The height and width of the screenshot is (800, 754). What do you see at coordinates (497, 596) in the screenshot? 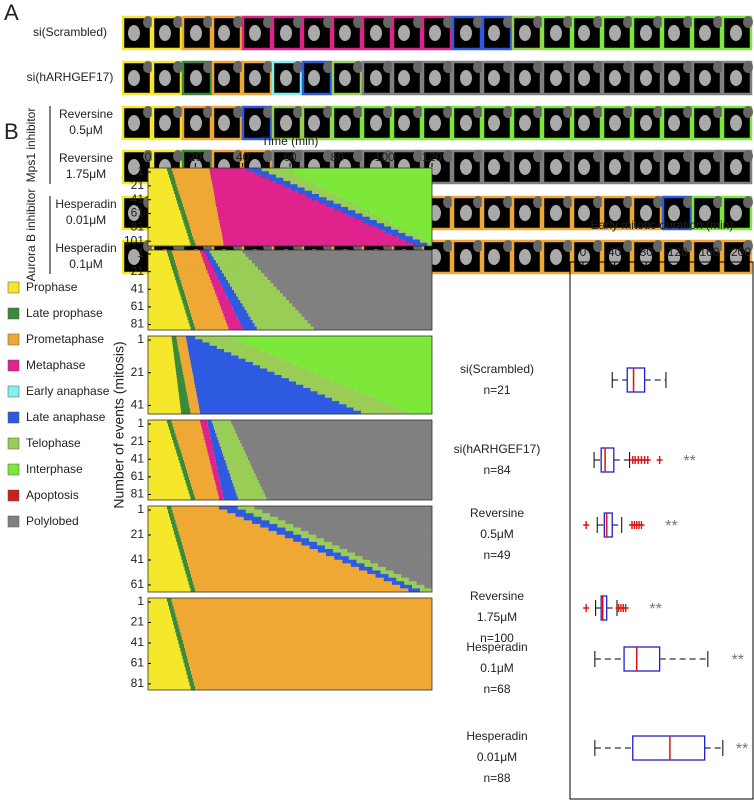
I see `category-label: Reversine` at bounding box center [497, 596].